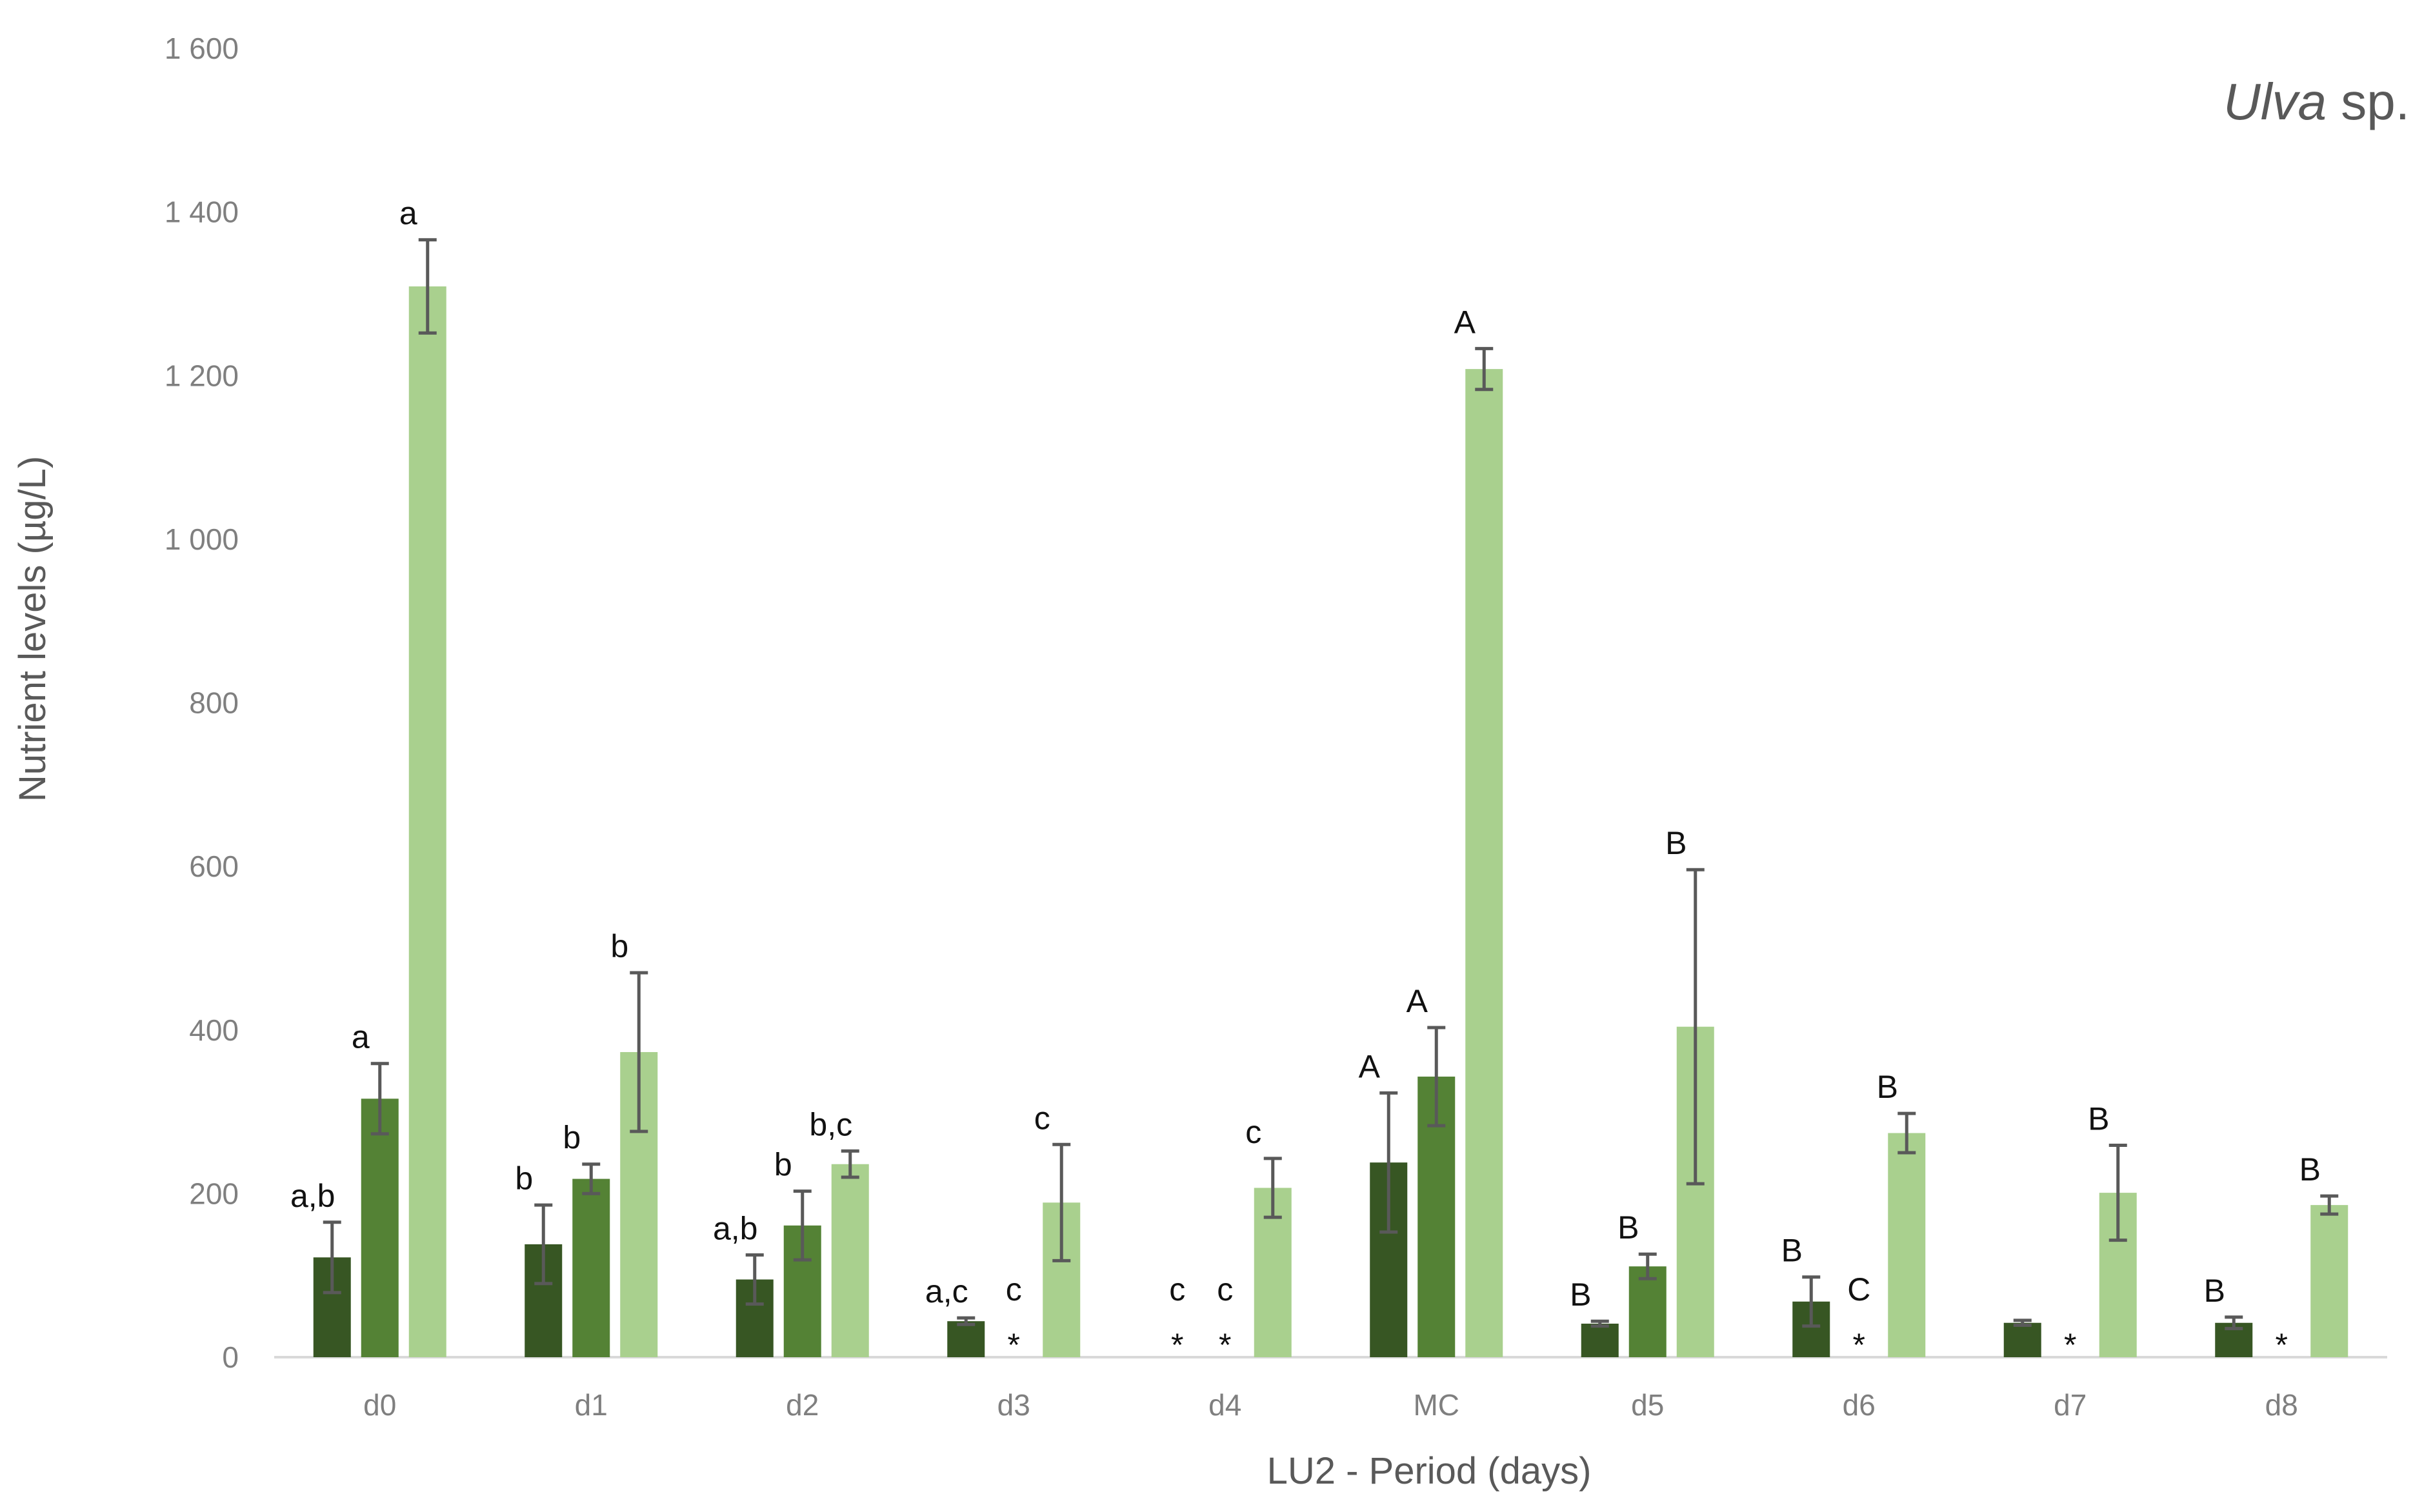  Describe the element at coordinates (2098, 1119) in the screenshot. I see `sig-label-d7-2: B` at that location.